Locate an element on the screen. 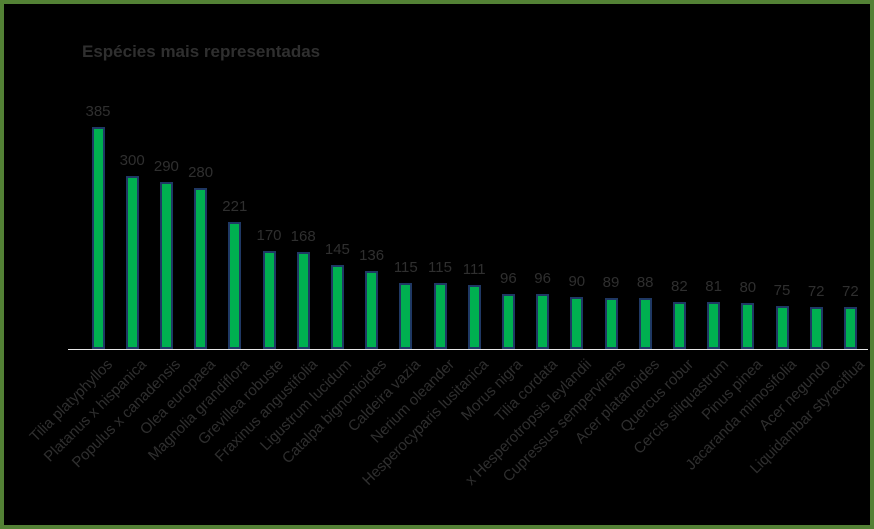  bar-value-label: 290 is located at coordinates (166, 166).